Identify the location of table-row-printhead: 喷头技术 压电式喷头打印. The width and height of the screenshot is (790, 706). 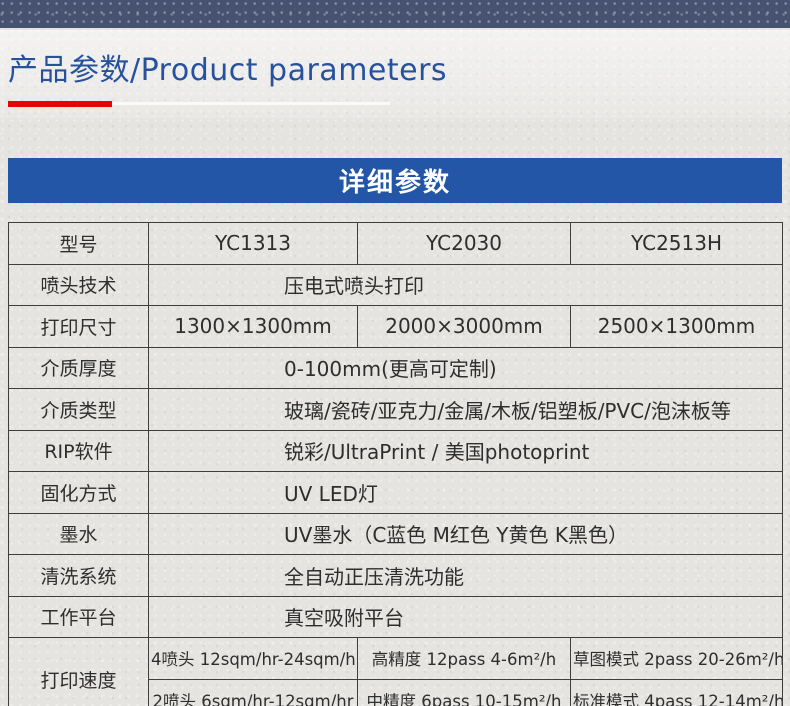
(395, 284).